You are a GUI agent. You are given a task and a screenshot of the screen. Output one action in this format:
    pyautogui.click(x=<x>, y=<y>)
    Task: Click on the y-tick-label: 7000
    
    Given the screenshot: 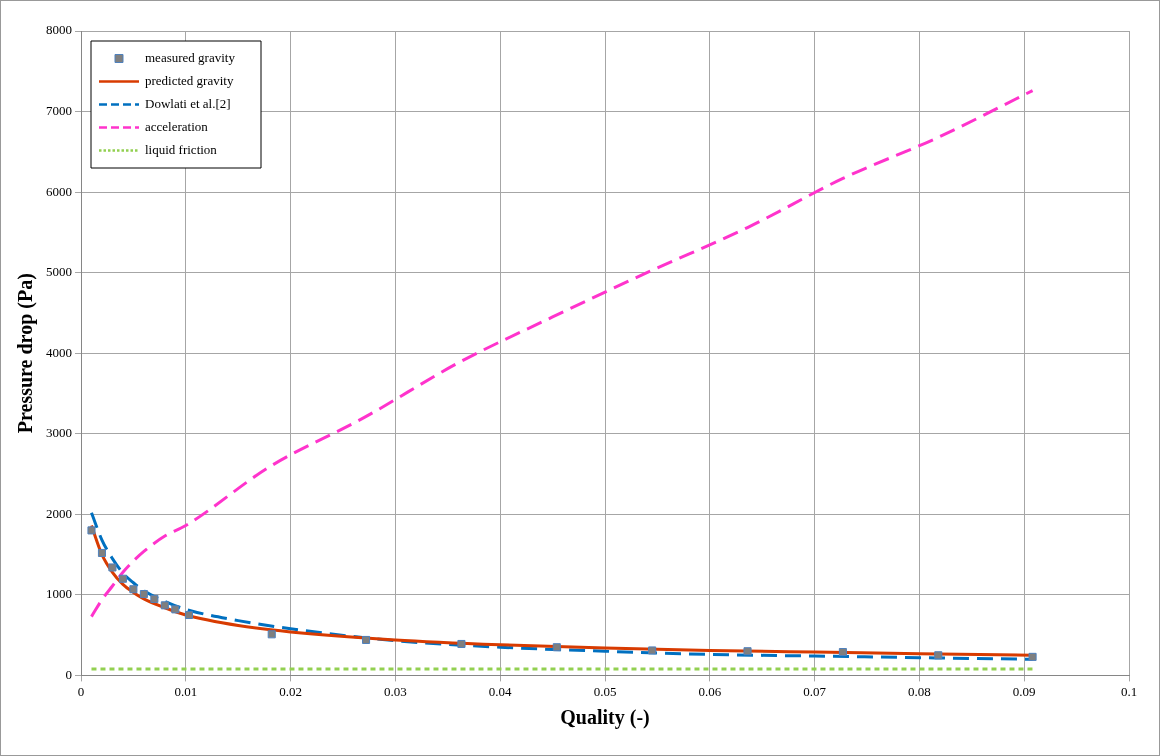 What is the action you would take?
    pyautogui.click(x=59, y=110)
    